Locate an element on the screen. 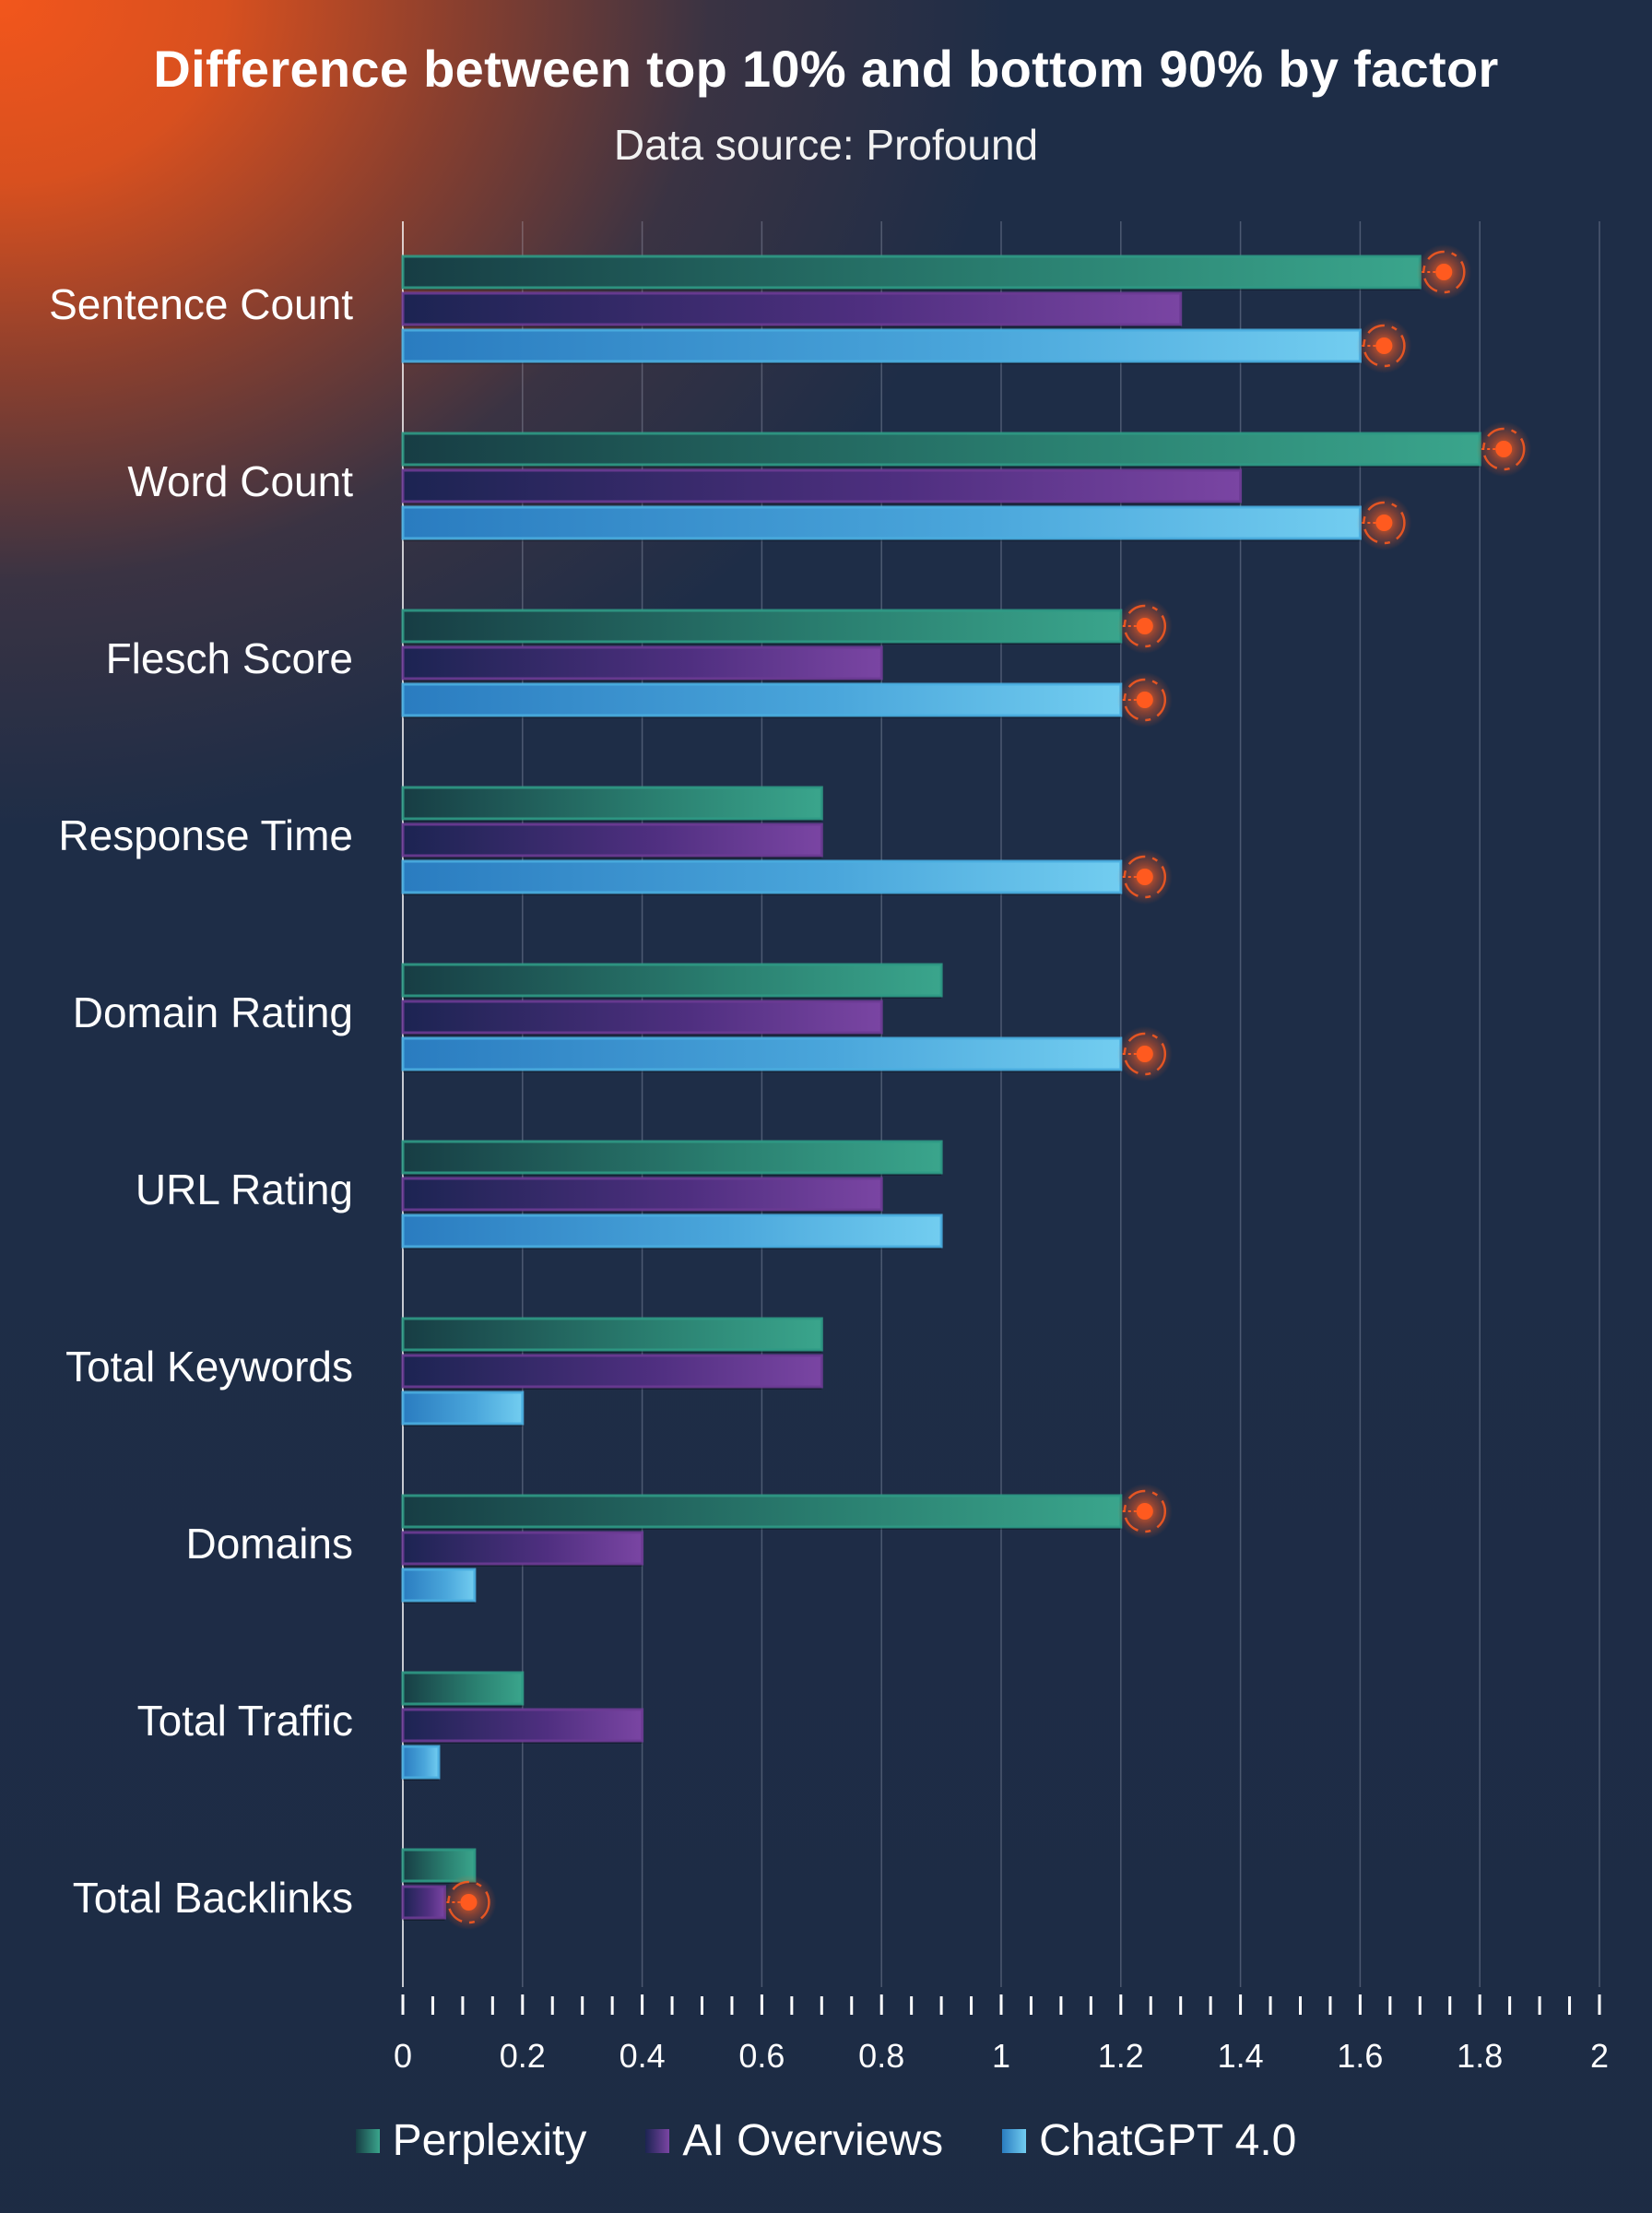 Image resolution: width=1652 pixels, height=2213 pixels. legend-swatch-perplexity is located at coordinates (367, 2140).